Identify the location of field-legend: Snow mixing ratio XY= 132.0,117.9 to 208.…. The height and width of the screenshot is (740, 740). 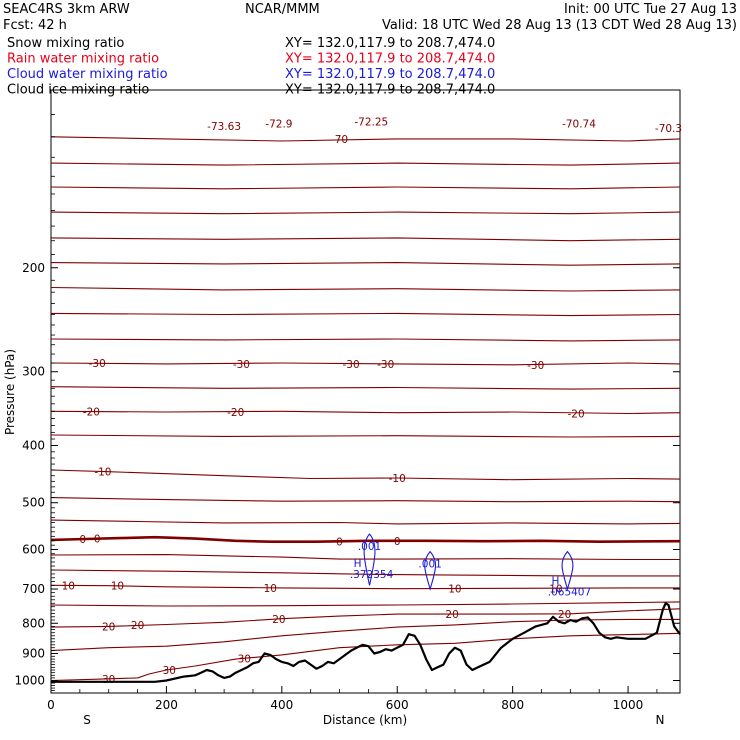
(251, 67).